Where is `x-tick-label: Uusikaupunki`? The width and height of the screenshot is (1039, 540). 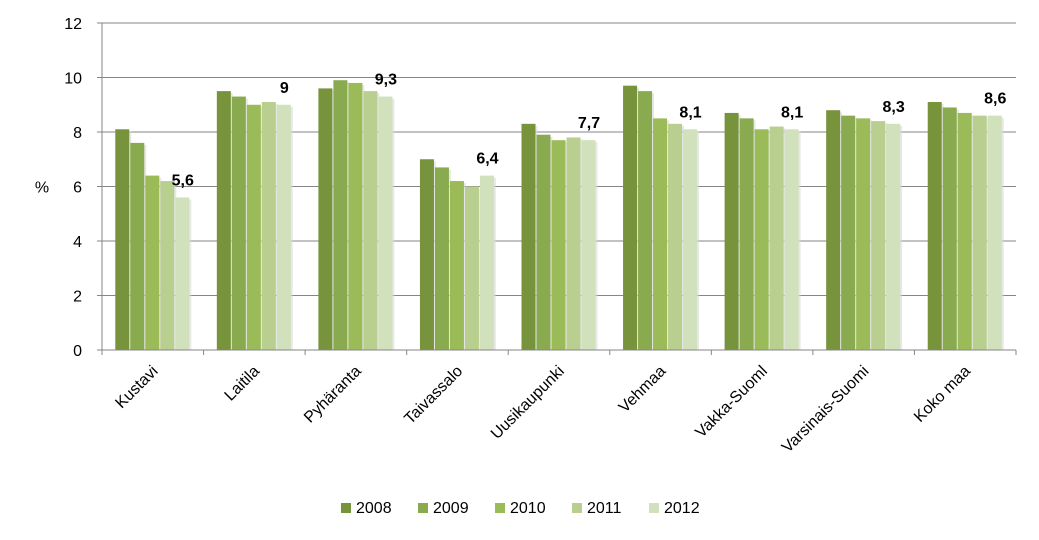 x-tick-label: Uusikaupunki is located at coordinates (528, 403).